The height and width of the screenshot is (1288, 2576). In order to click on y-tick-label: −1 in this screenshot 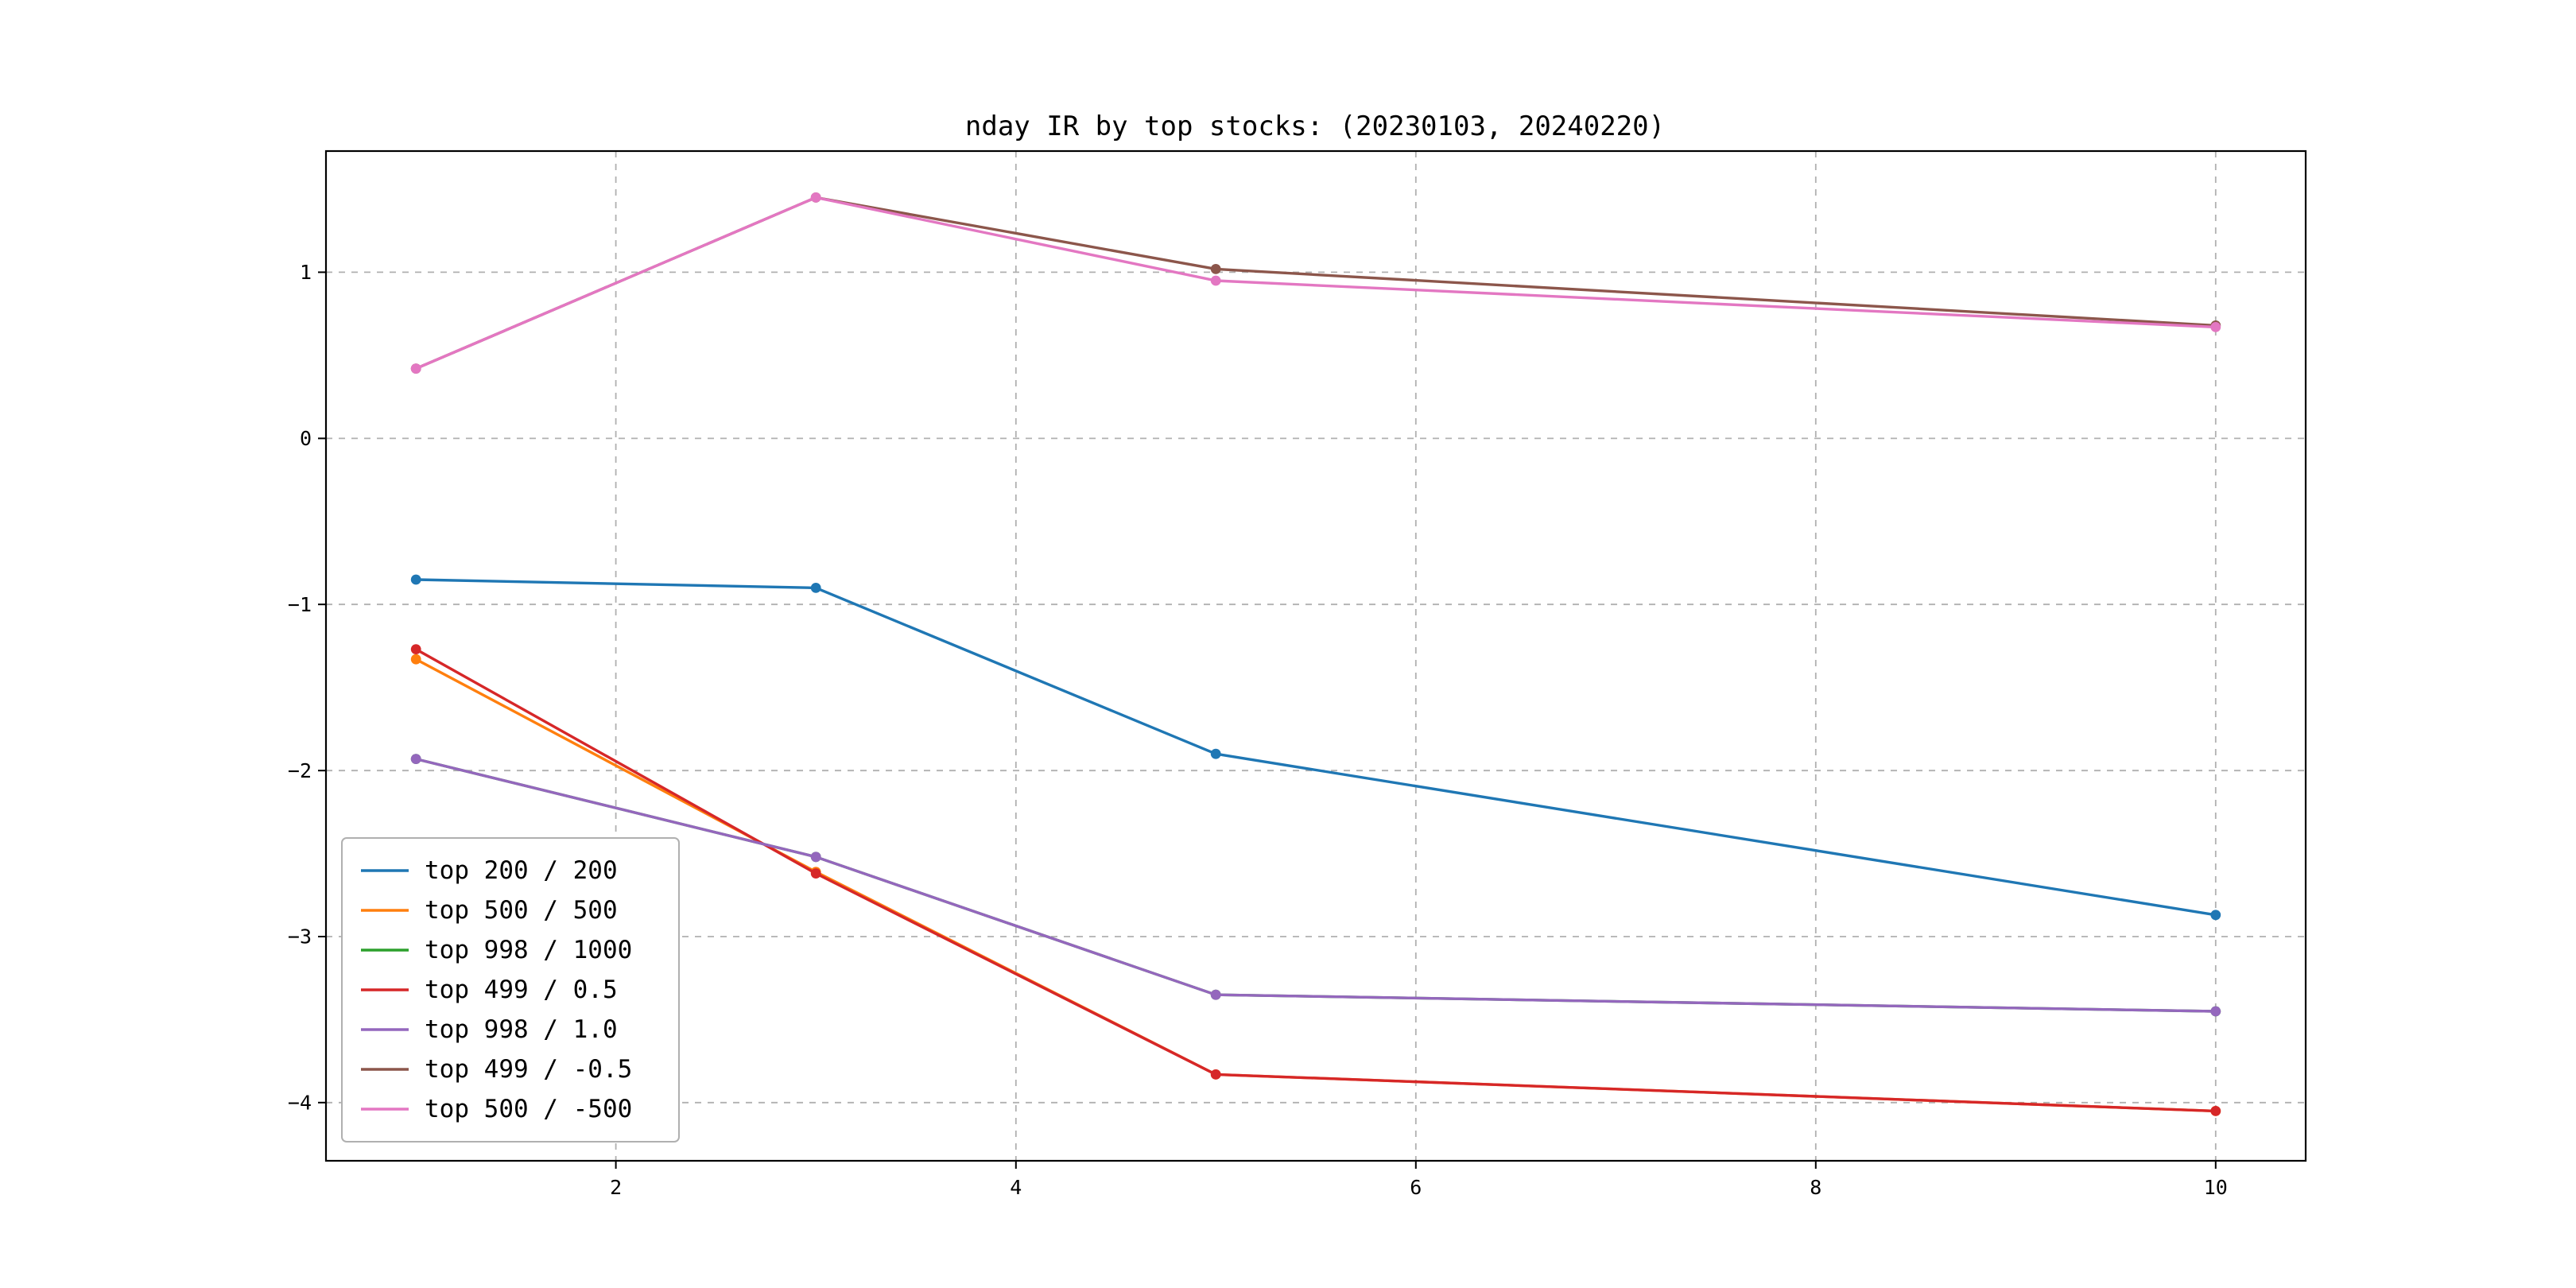, I will do `click(300, 604)`.